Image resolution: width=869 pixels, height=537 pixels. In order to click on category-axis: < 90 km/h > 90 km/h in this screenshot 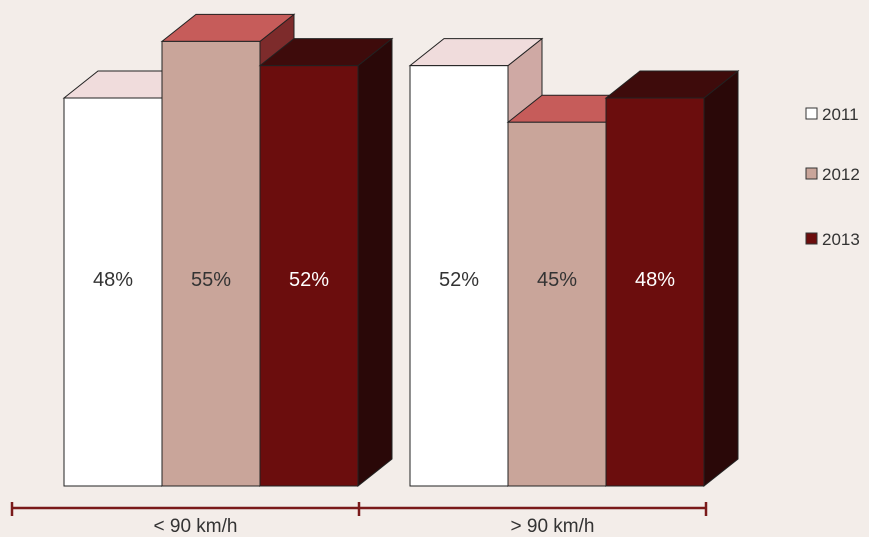, I will do `click(359, 519)`.